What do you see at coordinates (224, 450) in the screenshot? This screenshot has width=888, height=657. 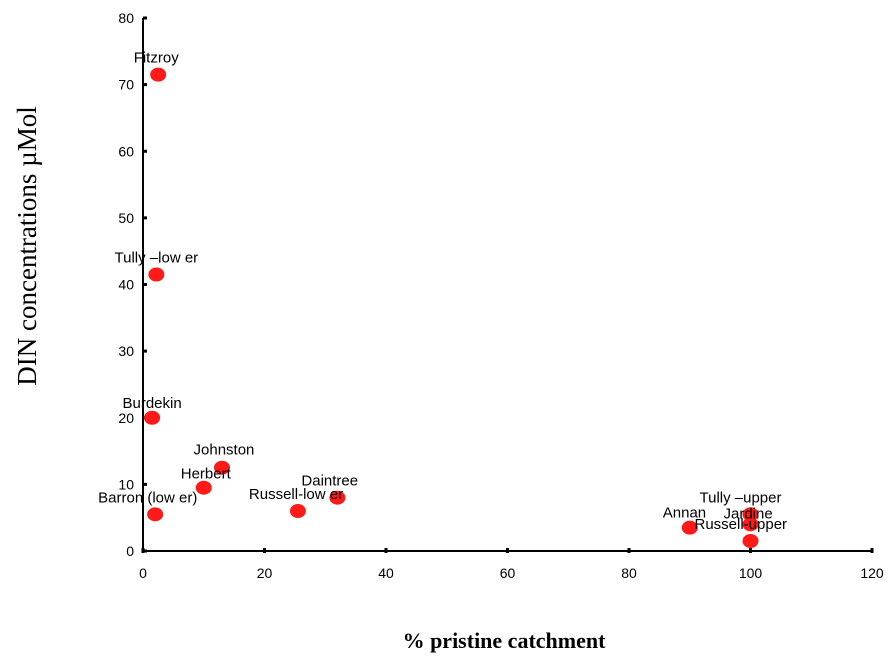 I see `point-label: Johnston` at bounding box center [224, 450].